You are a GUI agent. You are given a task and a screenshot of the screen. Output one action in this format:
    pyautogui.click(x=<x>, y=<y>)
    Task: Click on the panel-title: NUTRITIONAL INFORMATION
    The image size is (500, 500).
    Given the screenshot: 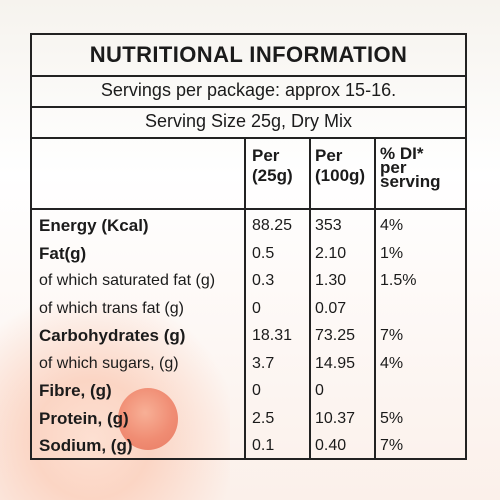 What is the action you would take?
    pyautogui.click(x=248, y=56)
    